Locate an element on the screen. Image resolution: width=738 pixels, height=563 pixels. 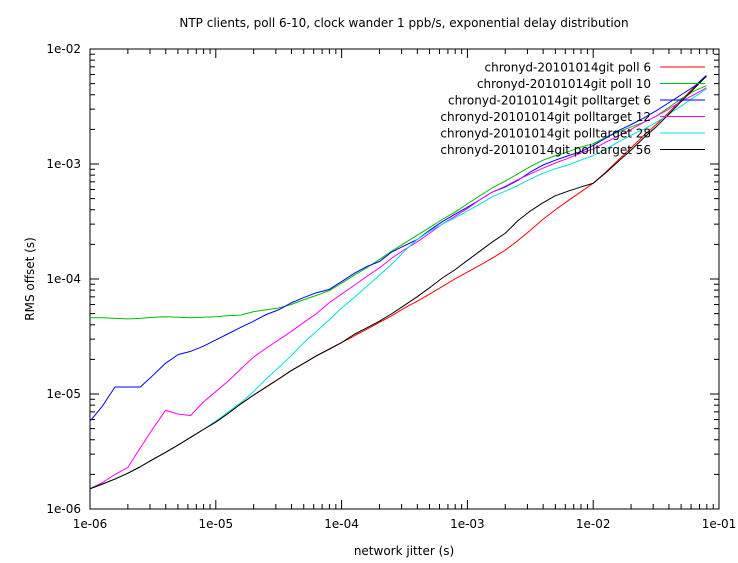
x-tick-label: 1e-01 is located at coordinates (719, 524).